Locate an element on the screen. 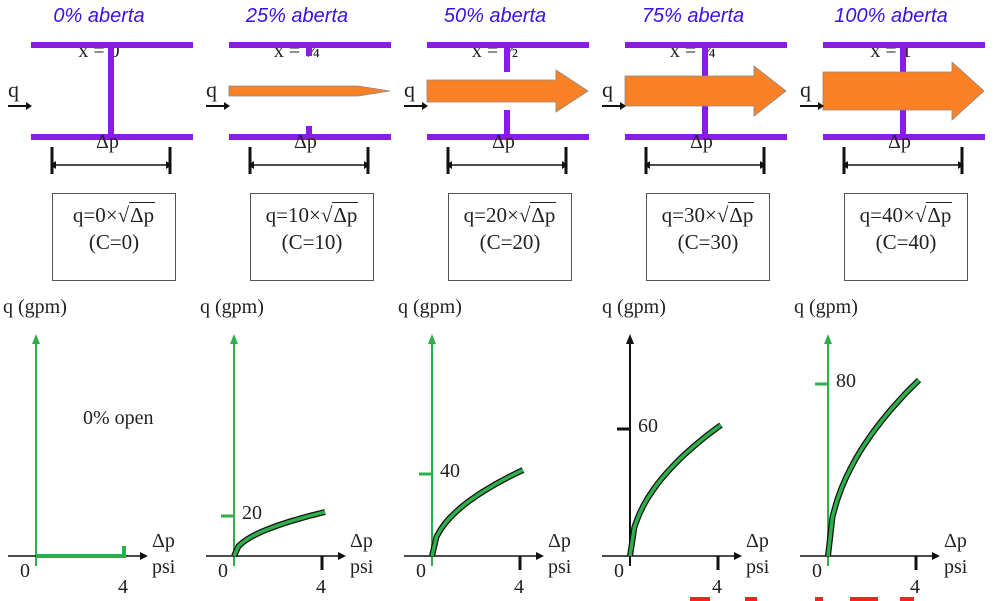 This screenshot has height=601, width=994. opening-title: 50% aberta is located at coordinates (495, 16).